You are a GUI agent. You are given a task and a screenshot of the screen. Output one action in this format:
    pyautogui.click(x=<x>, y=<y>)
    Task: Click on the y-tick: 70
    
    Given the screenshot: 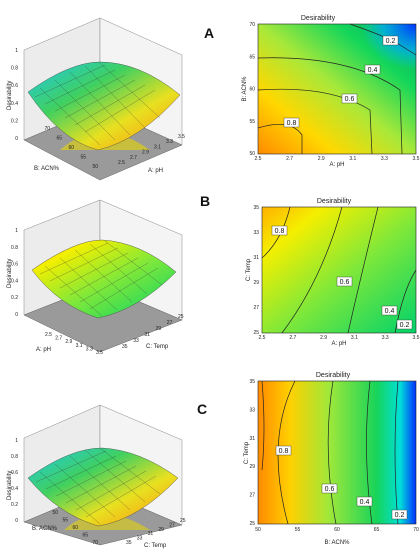 What is the action you would take?
    pyautogui.click(x=47, y=129)
    